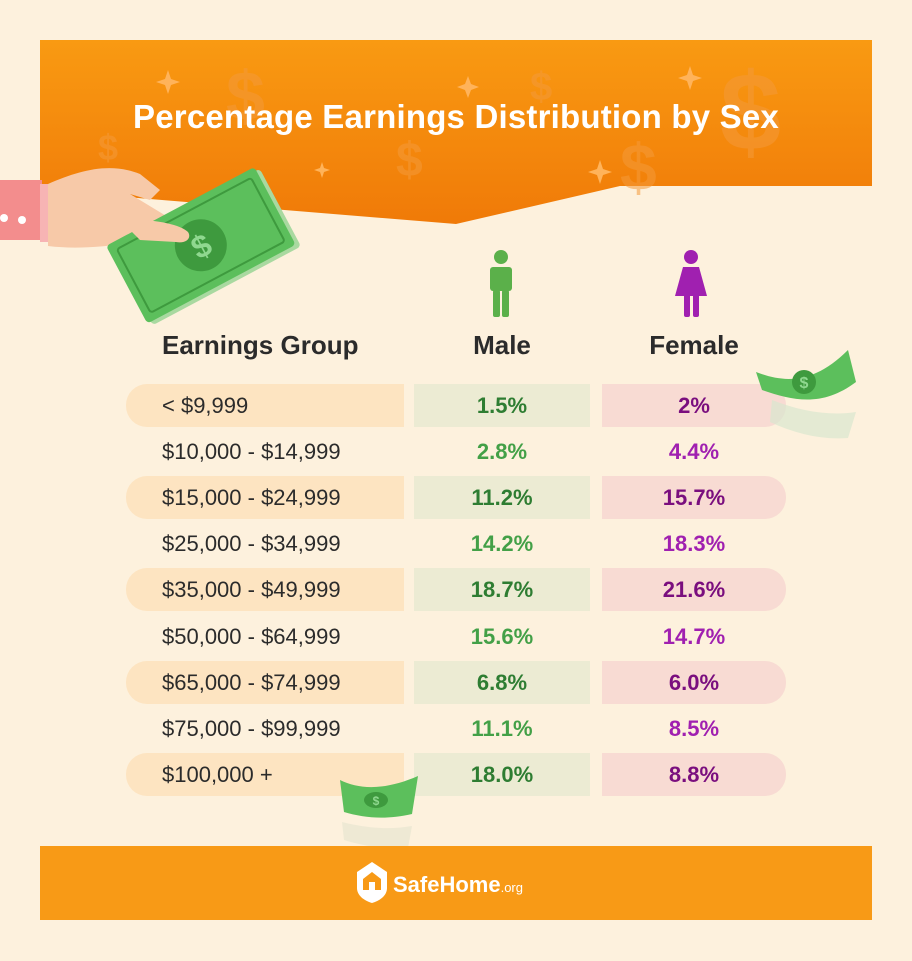 The width and height of the screenshot is (912, 961). I want to click on earnings-group-label: $25,000 - $34,999, so click(251, 543).